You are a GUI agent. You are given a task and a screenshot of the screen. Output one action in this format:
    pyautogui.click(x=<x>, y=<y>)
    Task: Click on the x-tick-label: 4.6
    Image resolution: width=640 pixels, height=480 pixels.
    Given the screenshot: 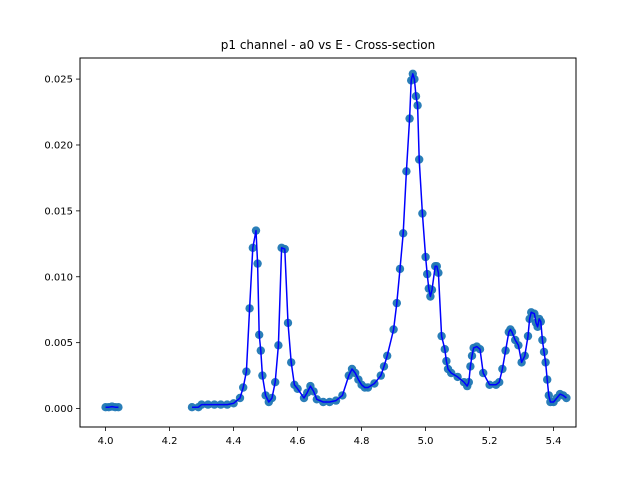 What is the action you would take?
    pyautogui.click(x=298, y=441)
    